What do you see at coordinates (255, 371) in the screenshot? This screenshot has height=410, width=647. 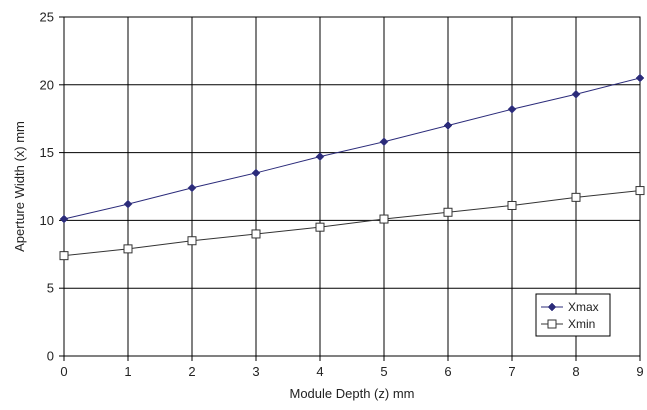 I see `x-tick-label: 3` at bounding box center [255, 371].